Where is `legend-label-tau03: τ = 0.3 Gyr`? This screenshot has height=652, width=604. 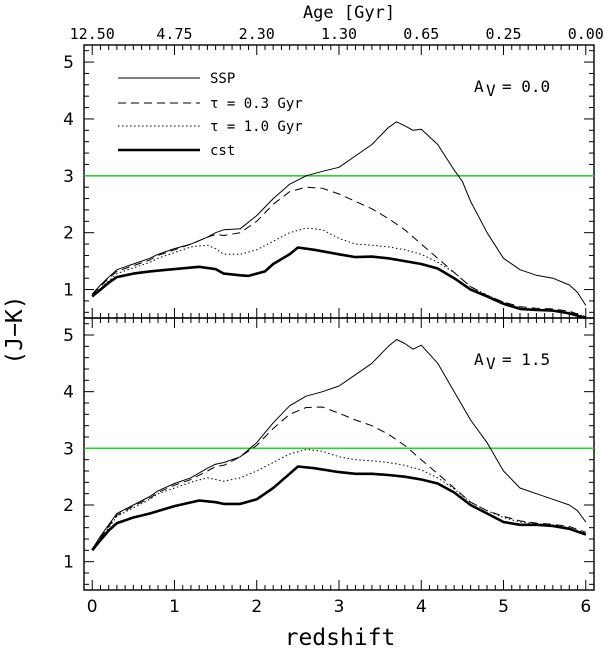 legend-label-tau03: τ = 0.3 Gyr is located at coordinates (256, 104).